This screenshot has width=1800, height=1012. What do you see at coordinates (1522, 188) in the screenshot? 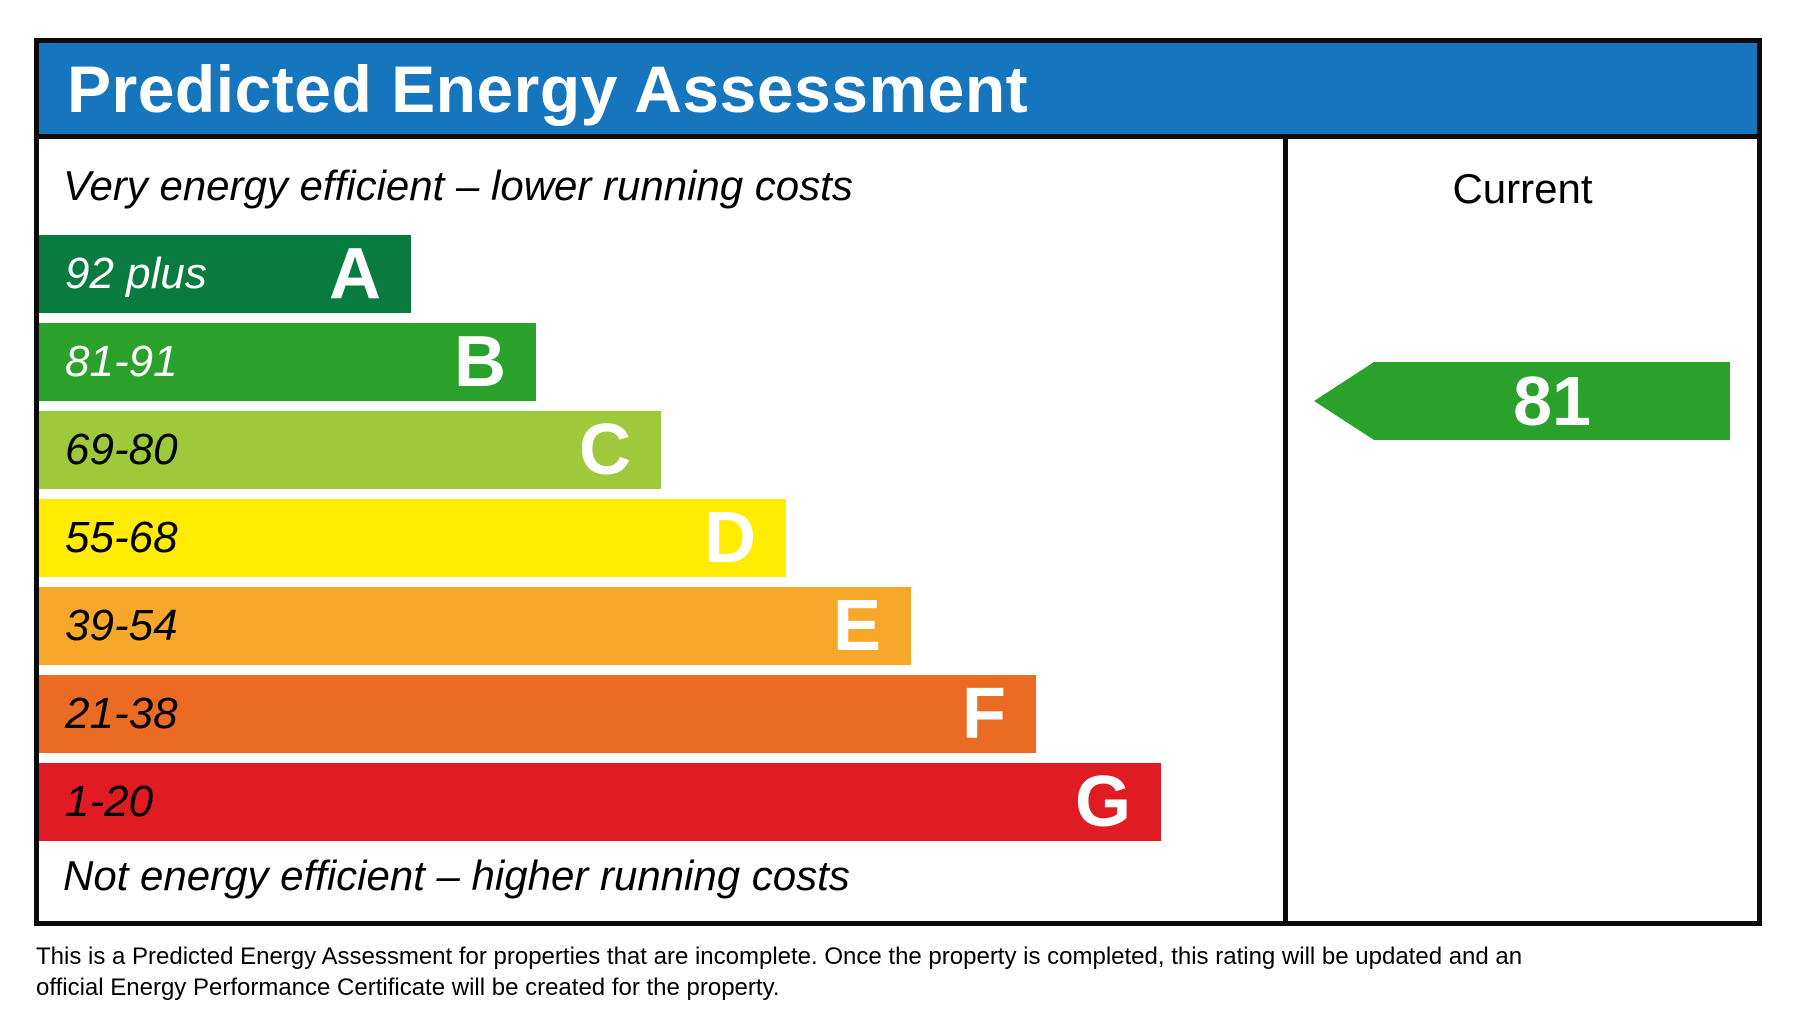
I see `current-column-header: Current` at bounding box center [1522, 188].